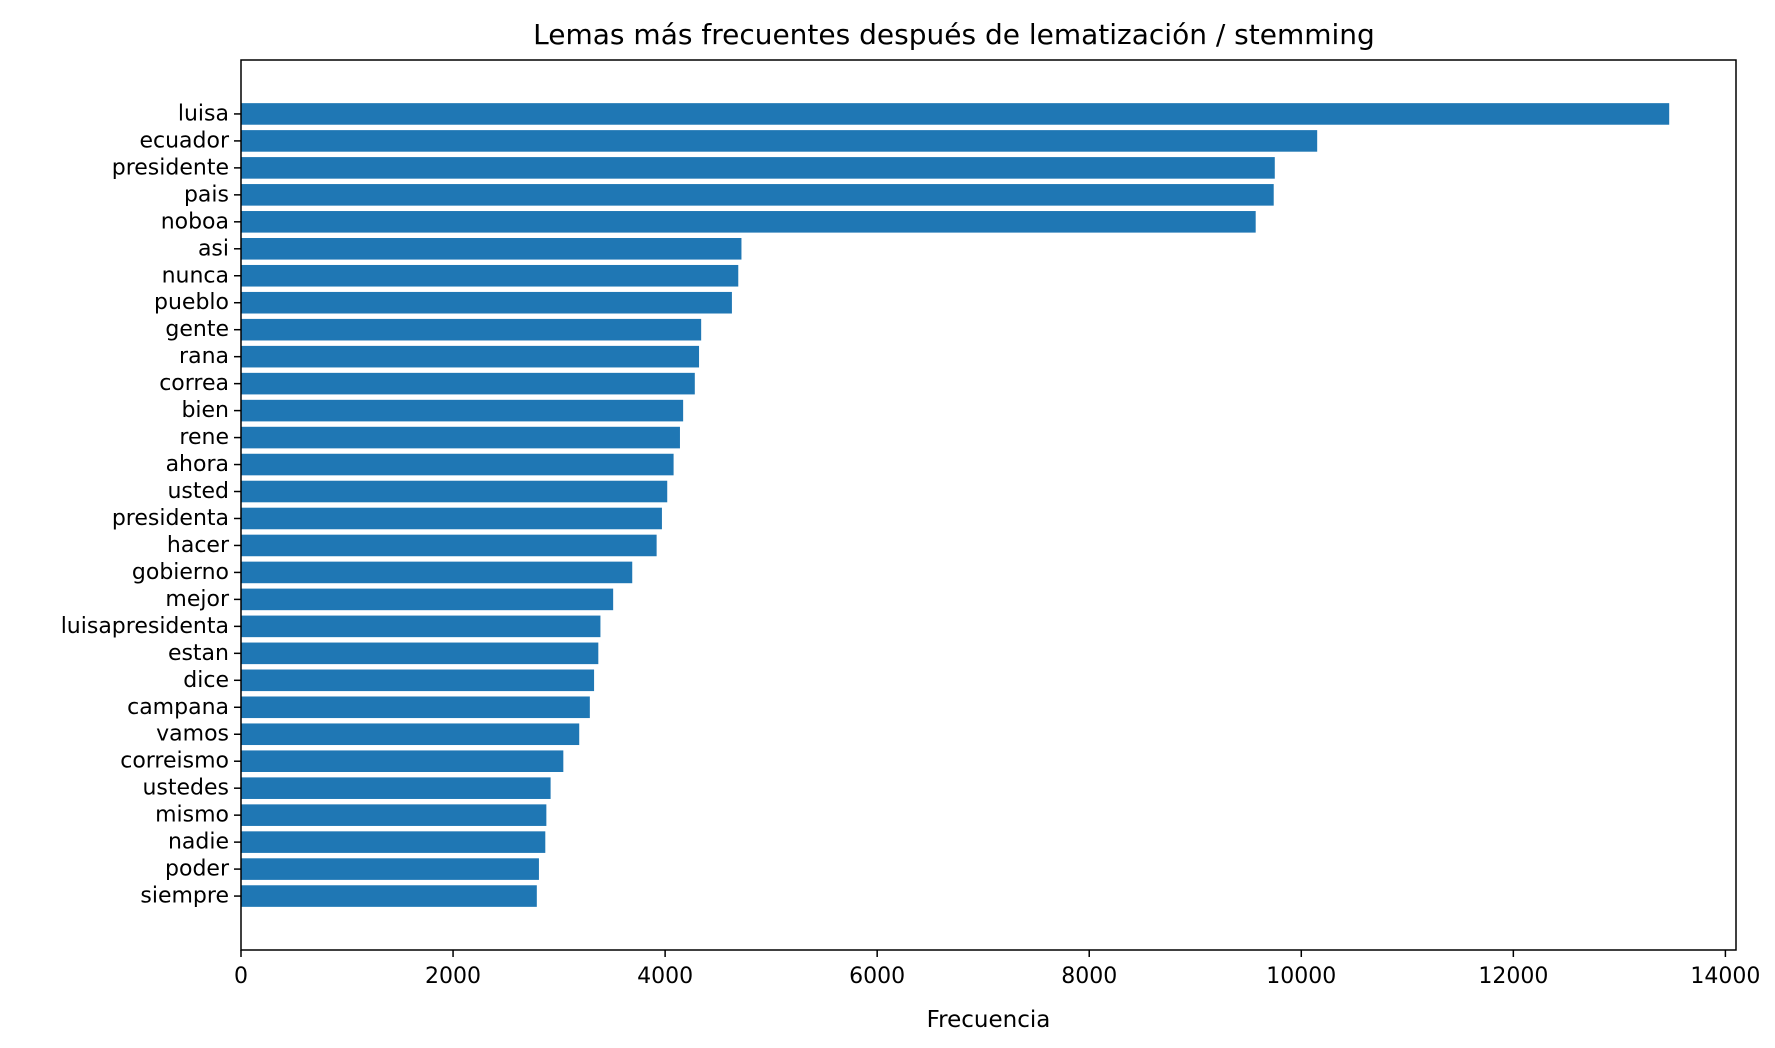 This screenshot has height=1048, width=1775. What do you see at coordinates (170, 167) in the screenshot?
I see `y-tick-label-presidente: presidente` at bounding box center [170, 167].